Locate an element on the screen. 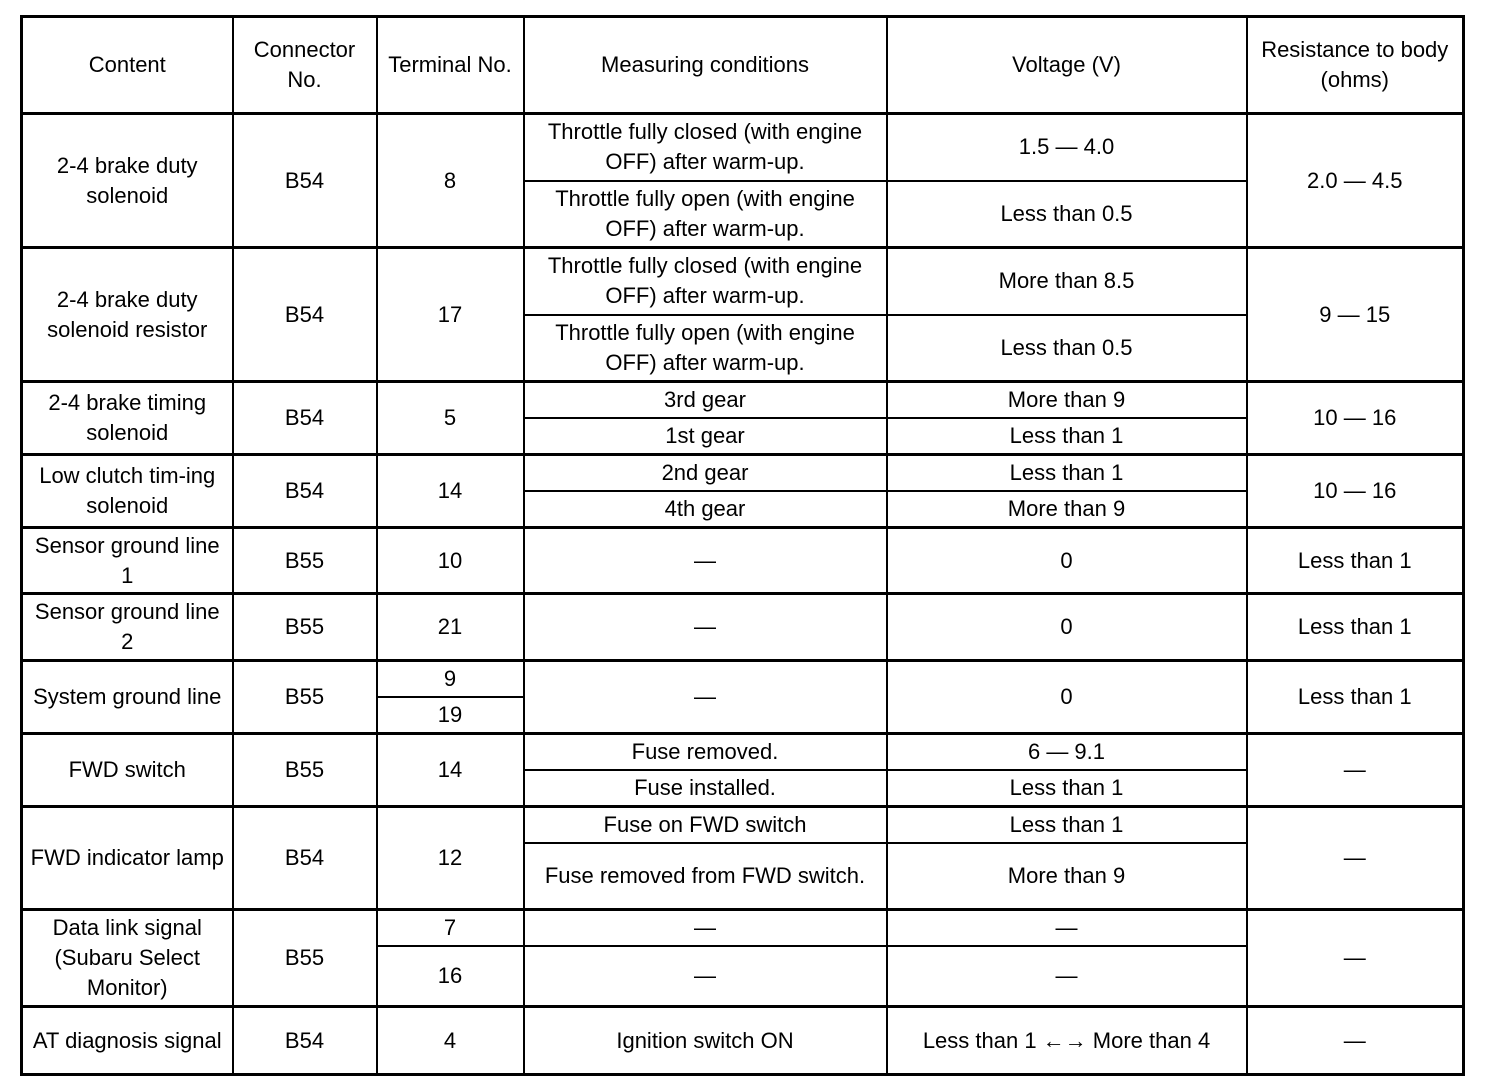 The image size is (1504, 1084). voltage-cell: Less than 1 ←→ More than 4 is located at coordinates (1066, 1040).